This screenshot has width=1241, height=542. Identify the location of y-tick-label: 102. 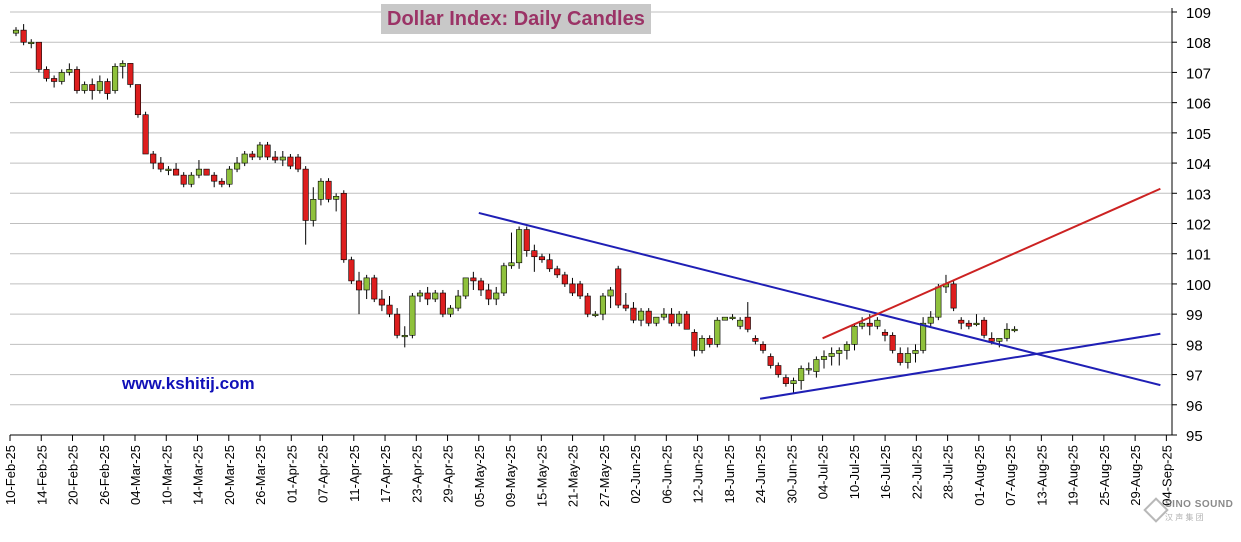
(1198, 225).